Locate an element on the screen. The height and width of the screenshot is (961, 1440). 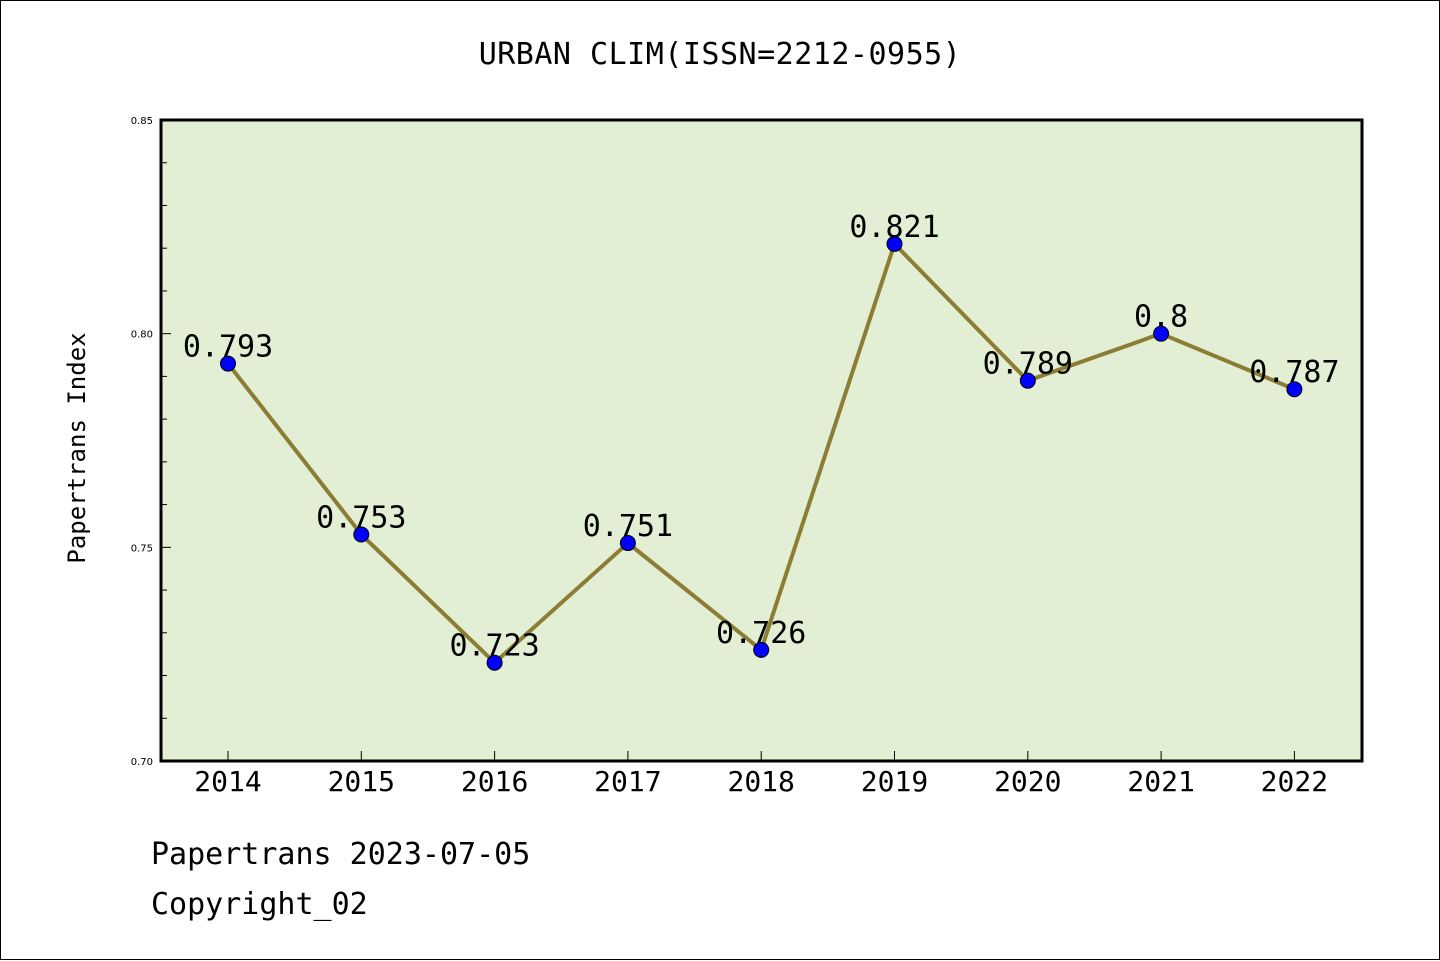
x-tick-label: 2016 is located at coordinates (494, 781).